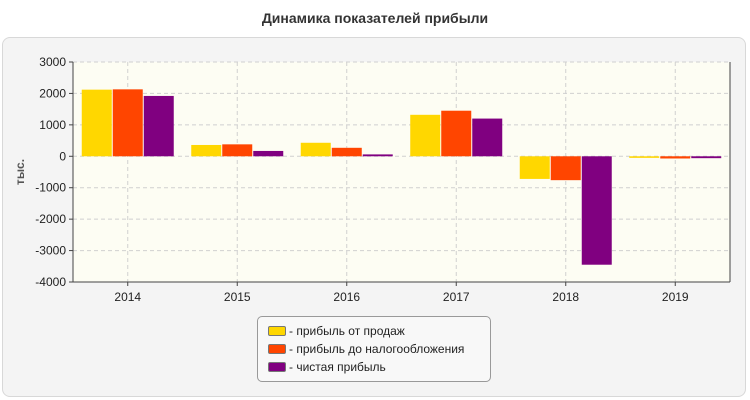  Describe the element at coordinates (375, 18) in the screenshot. I see `chart-title: Динамика показателей прибыли` at that location.